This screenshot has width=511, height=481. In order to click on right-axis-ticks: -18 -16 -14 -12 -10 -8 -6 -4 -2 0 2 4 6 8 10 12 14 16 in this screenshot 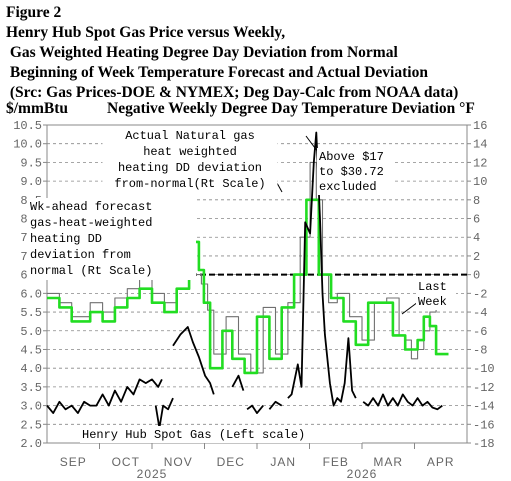, I will do `click(481, 285)`.